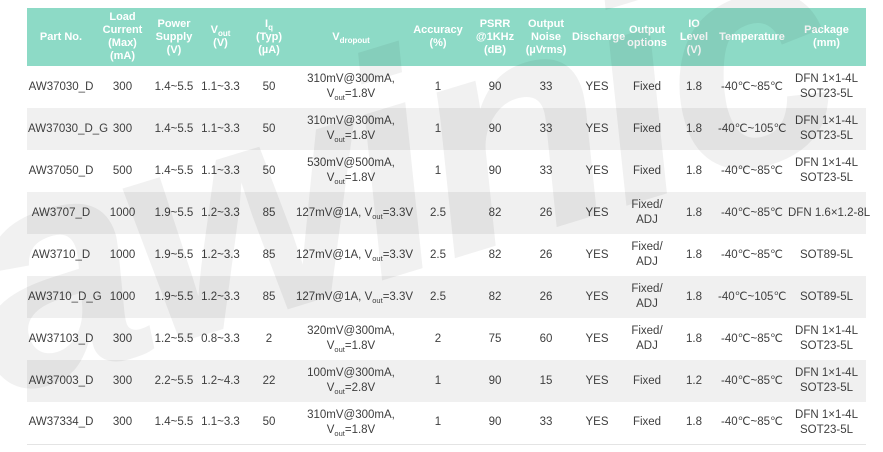 The width and height of the screenshot is (883, 452). Describe the element at coordinates (546, 339) in the screenshot. I see `cell-output-noise: 60` at that location.